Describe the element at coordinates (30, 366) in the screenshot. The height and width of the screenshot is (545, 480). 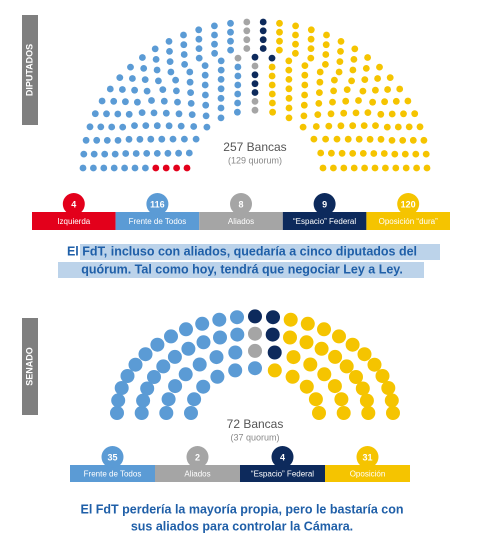
I see `section-label-bg` at that location.